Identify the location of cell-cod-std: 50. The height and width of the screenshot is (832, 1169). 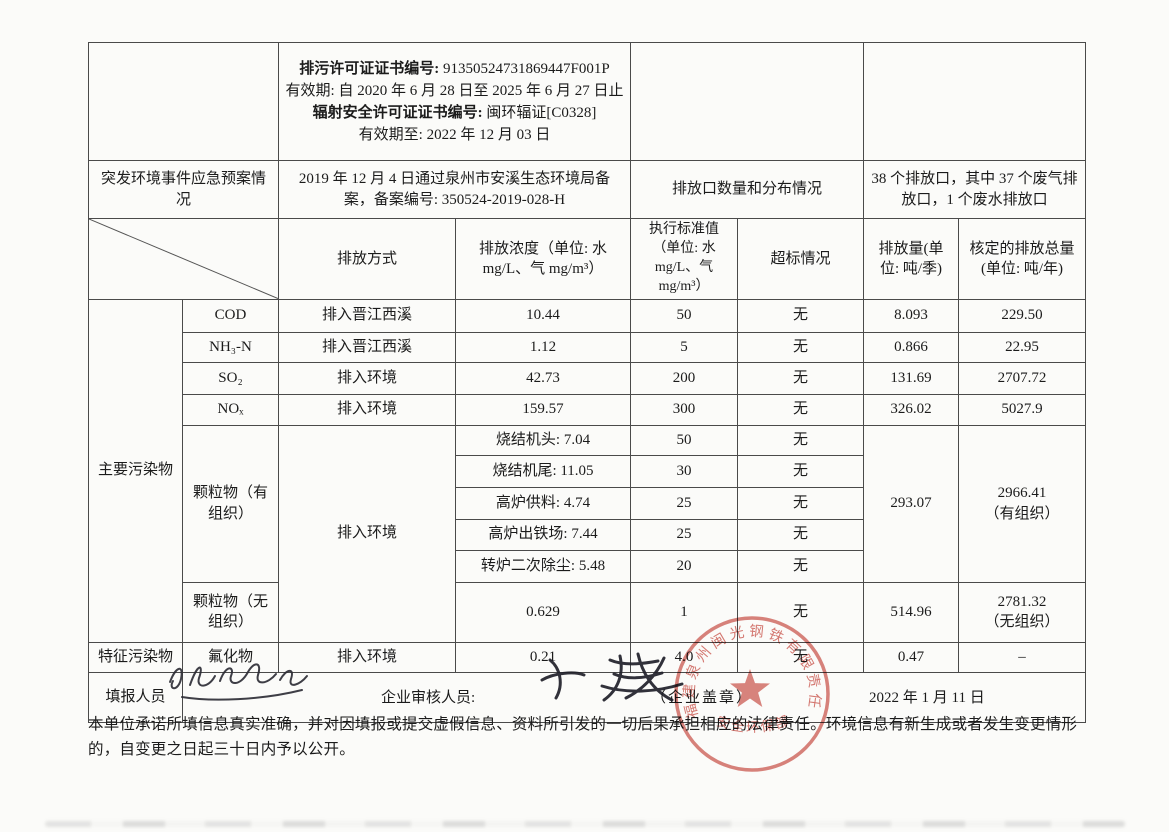
(684, 315).